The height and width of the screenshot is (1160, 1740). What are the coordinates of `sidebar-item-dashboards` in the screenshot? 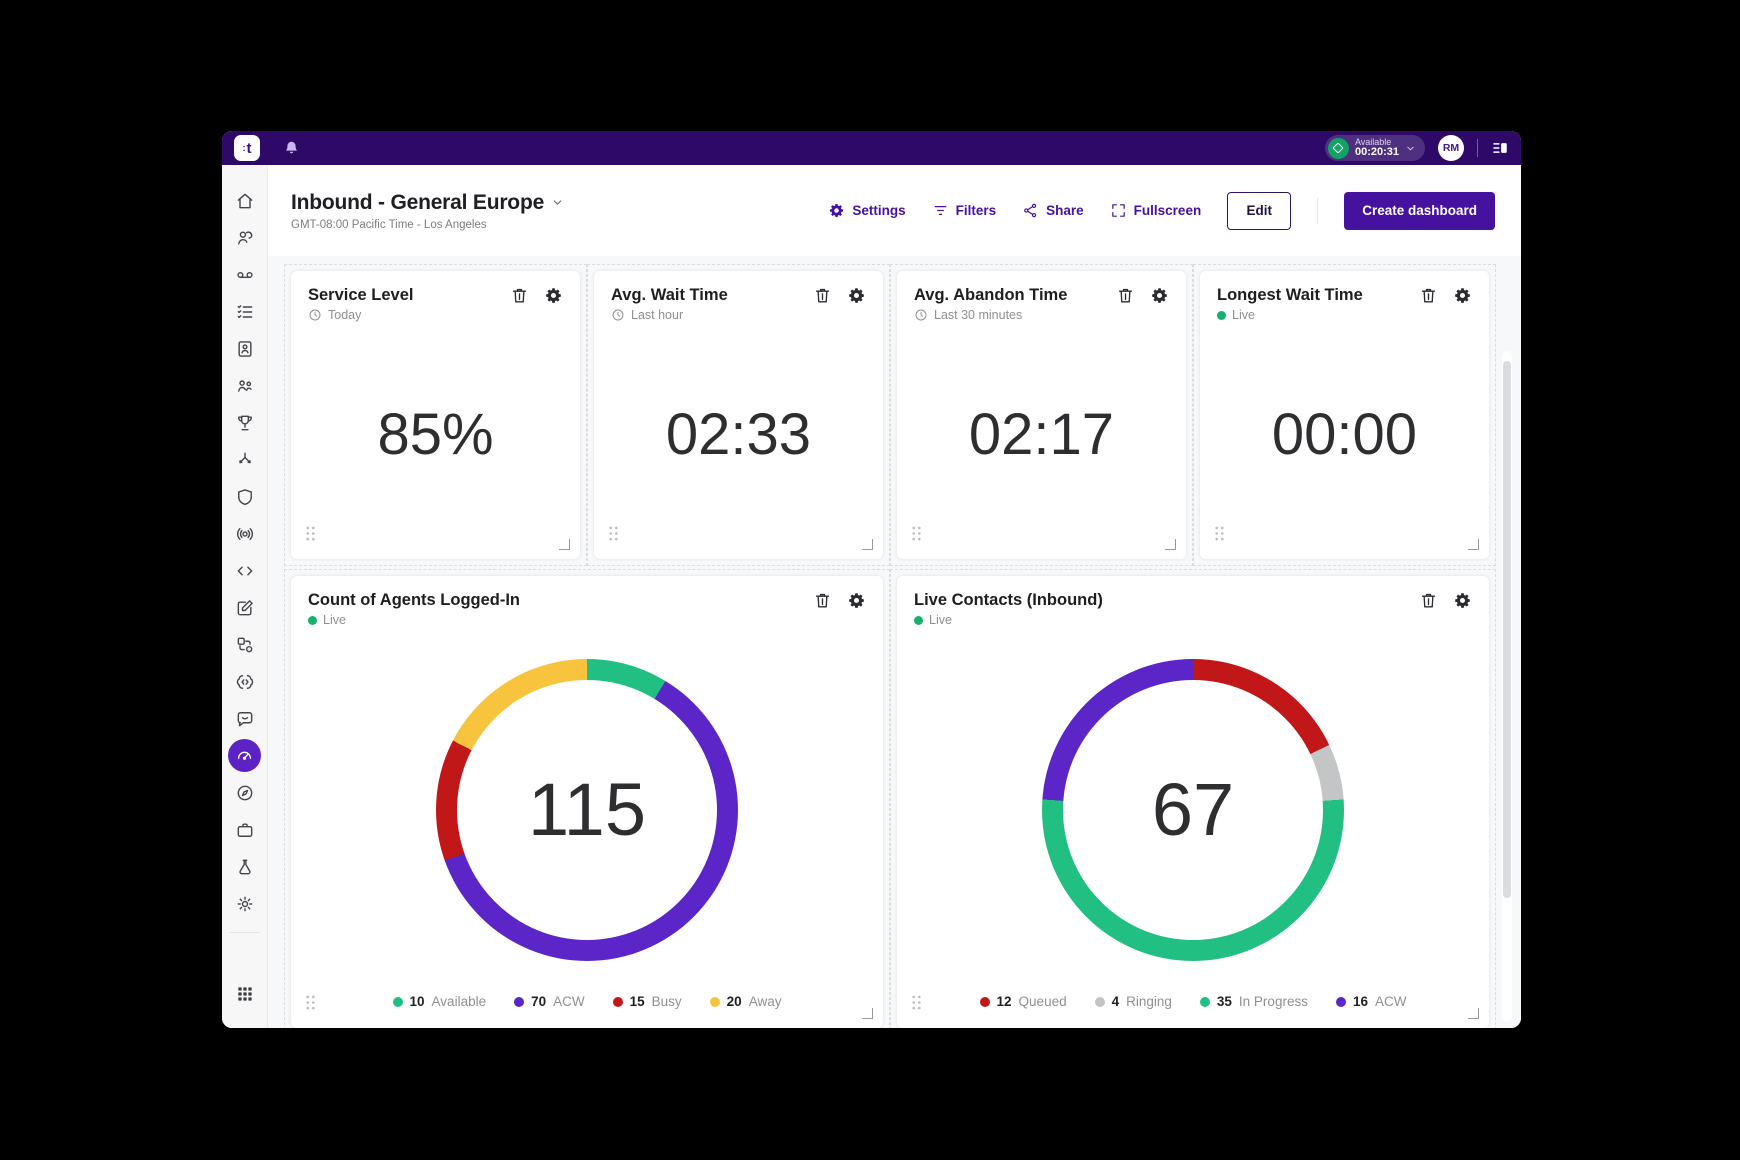 It's located at (245, 755).